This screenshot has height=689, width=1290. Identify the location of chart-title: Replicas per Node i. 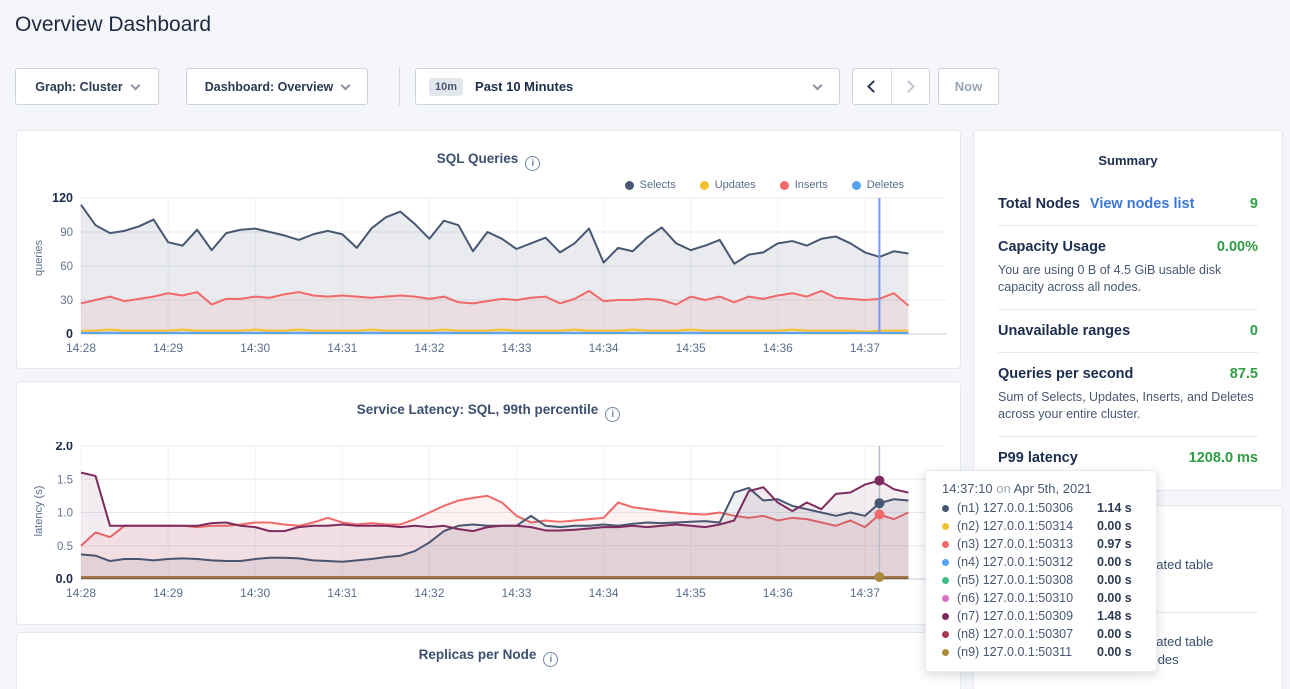
(488, 657).